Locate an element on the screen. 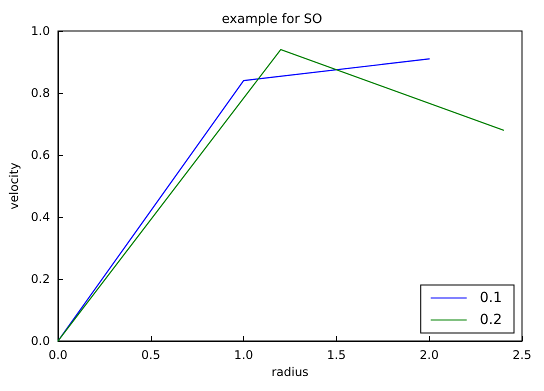  x-tick-label: 1.0 is located at coordinates (244, 355).